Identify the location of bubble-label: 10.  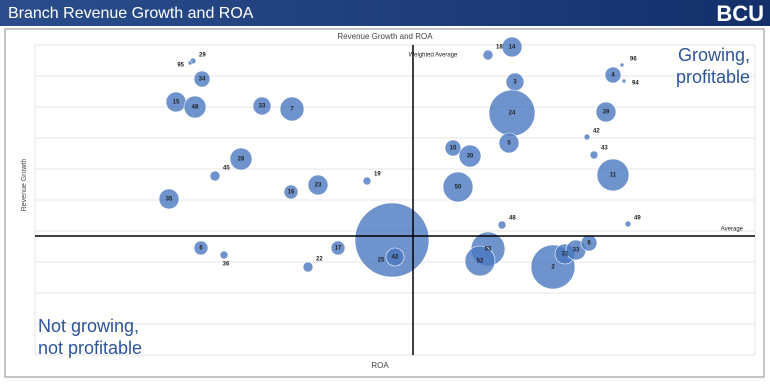
(453, 149).